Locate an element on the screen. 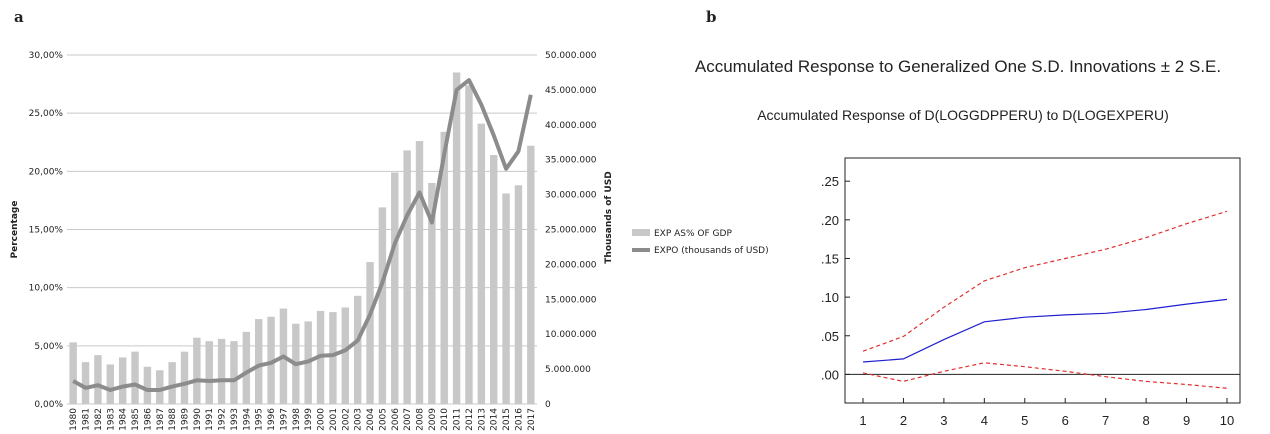 This screenshot has width=1270, height=434. y-right-tick-label: 10.000.000 is located at coordinates (571, 335).